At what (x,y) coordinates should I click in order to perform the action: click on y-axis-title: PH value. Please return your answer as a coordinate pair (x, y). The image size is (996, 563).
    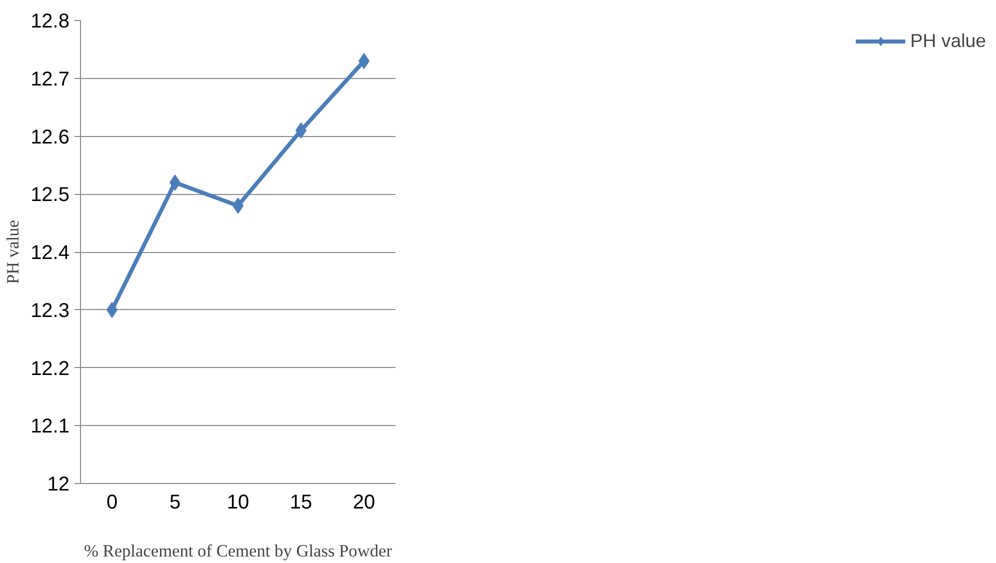
    Looking at the image, I should click on (13, 252).